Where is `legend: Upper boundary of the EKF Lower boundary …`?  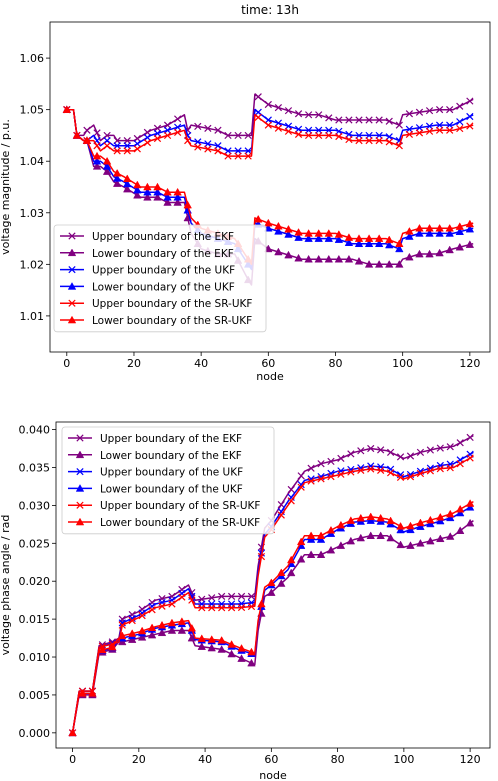
legend: Upper boundary of the EKF Lower boundary … is located at coordinates (160, 278).